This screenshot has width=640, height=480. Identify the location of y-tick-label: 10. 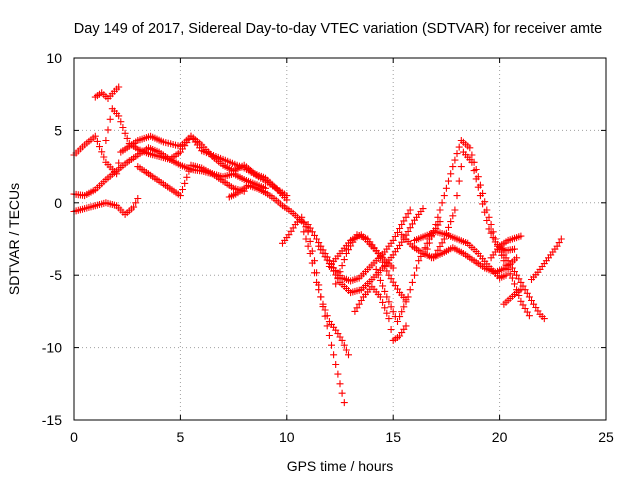
(54, 58).